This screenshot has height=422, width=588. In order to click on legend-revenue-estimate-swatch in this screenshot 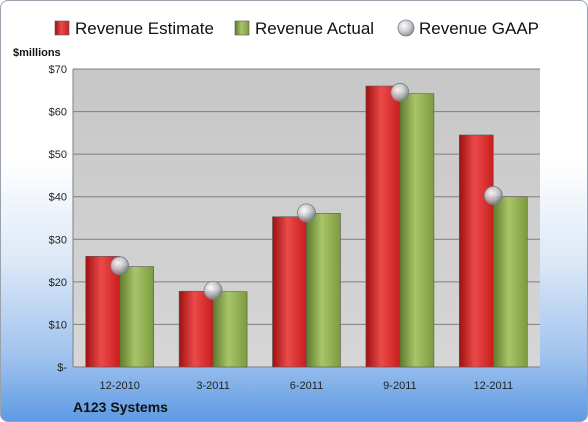, I will do `click(62, 28)`.